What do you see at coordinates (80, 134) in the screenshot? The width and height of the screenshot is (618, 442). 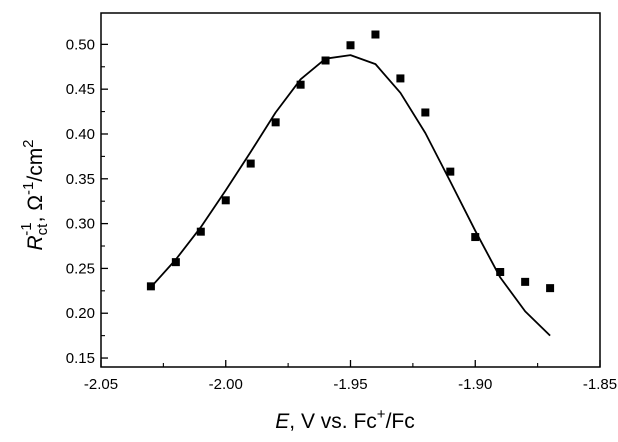 I see `y-tick-label: 0.40` at bounding box center [80, 134].